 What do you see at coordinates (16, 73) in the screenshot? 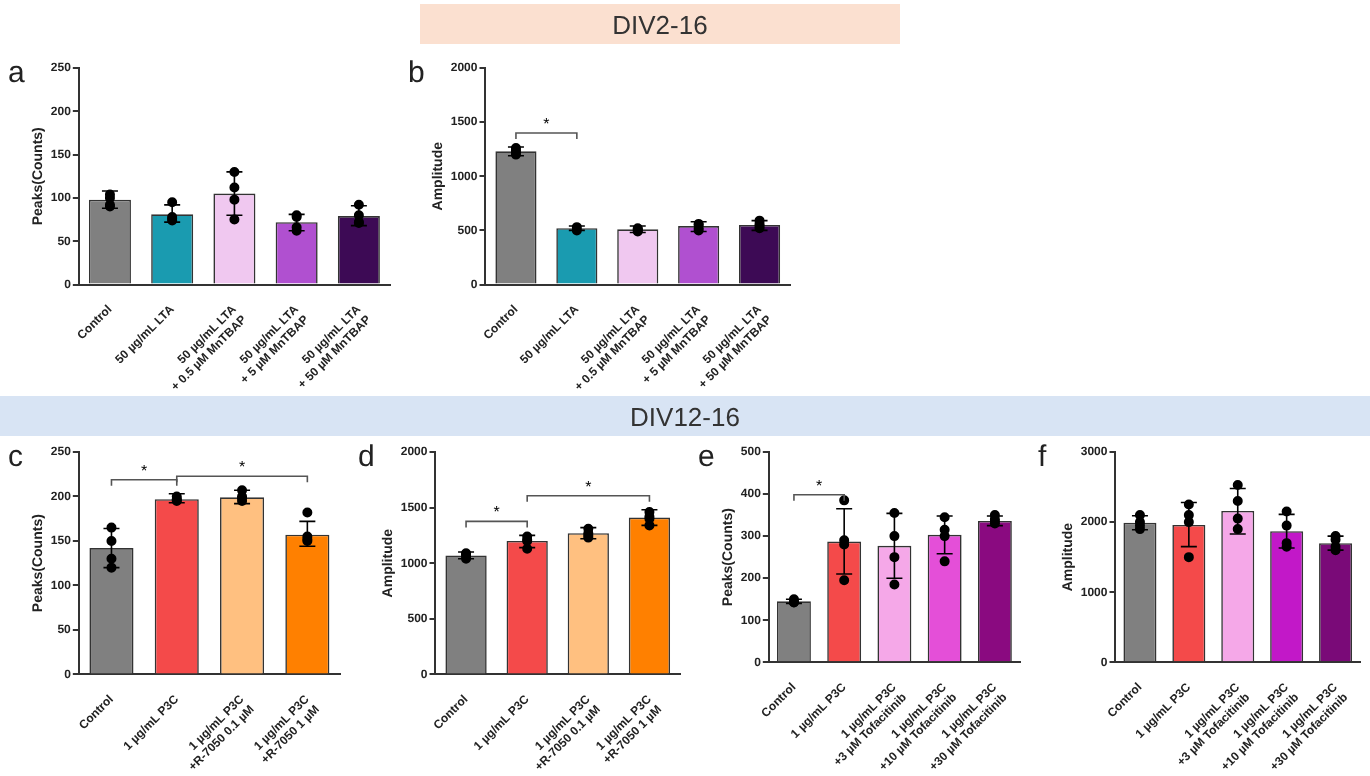
I see `chart-title: a` at bounding box center [16, 73].